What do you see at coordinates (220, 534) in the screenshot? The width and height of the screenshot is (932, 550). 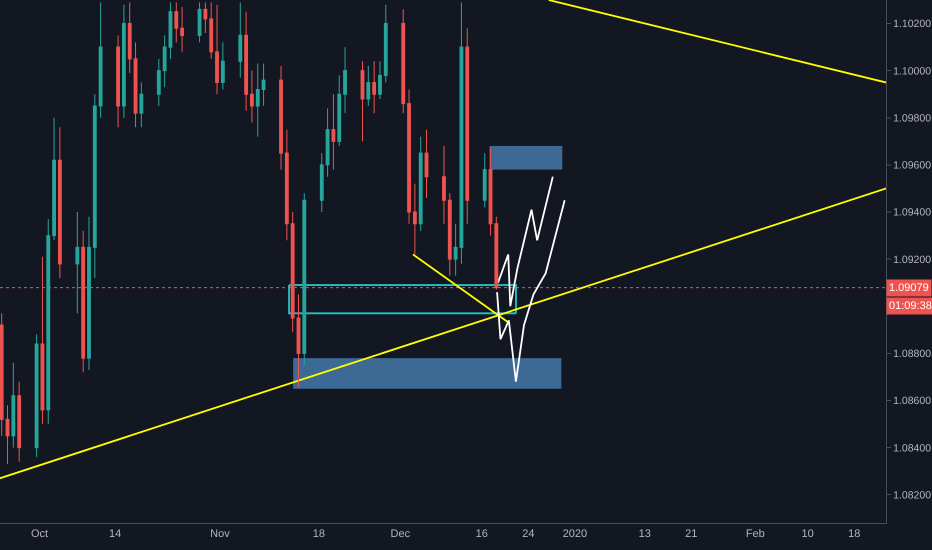 I see `x-tick-label: Nov` at bounding box center [220, 534].